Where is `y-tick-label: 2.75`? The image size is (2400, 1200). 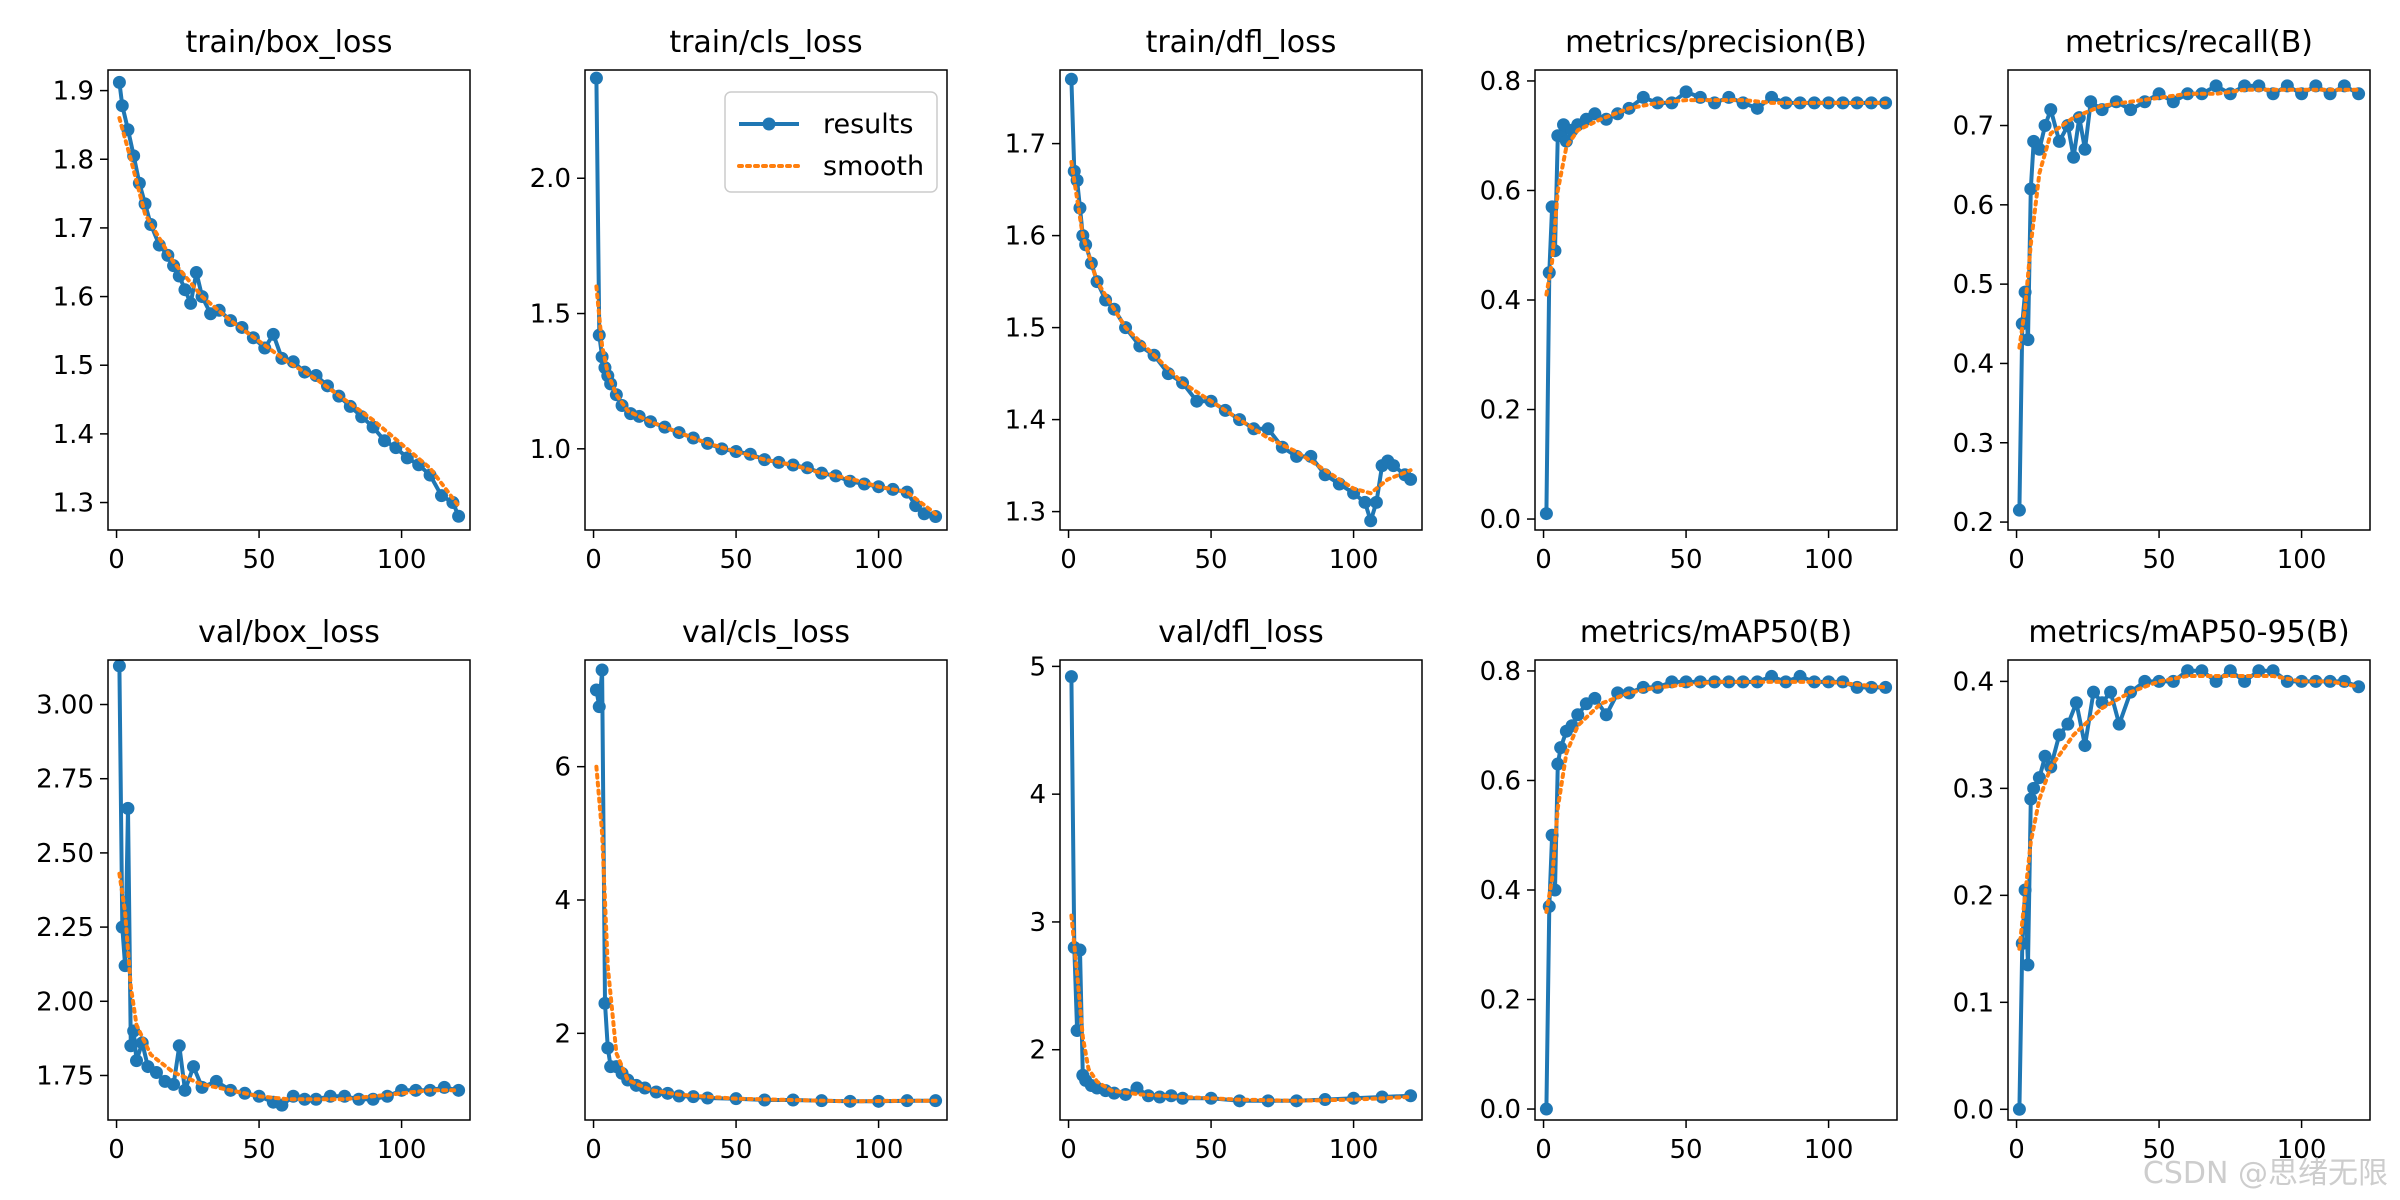
y-tick-label: 2.75 is located at coordinates (65, 780).